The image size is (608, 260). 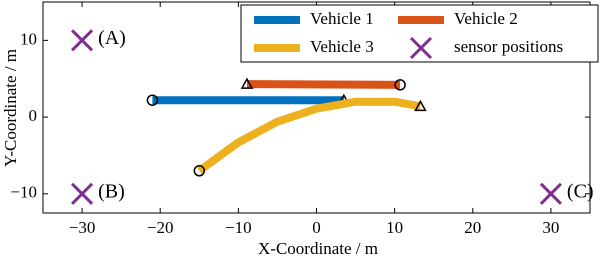 I want to click on sensor-label: (A), so click(x=112, y=38).